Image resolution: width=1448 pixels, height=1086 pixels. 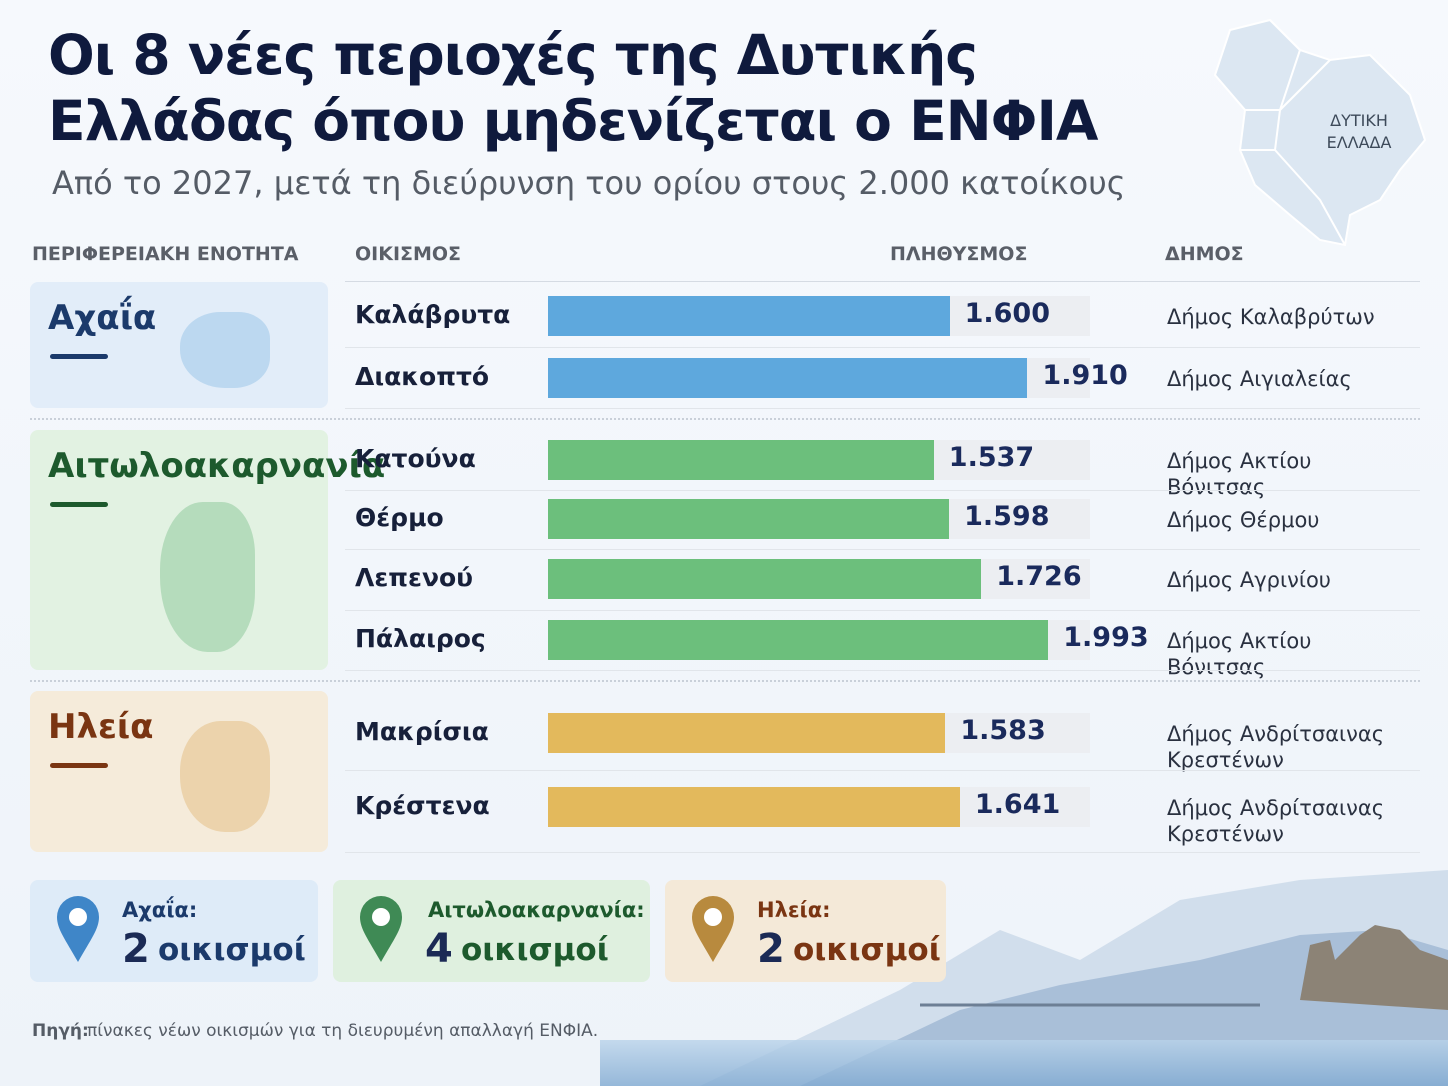 What do you see at coordinates (1259, 379) in the screenshot?
I see `municipality: Δήμος Αιγιαλείας` at bounding box center [1259, 379].